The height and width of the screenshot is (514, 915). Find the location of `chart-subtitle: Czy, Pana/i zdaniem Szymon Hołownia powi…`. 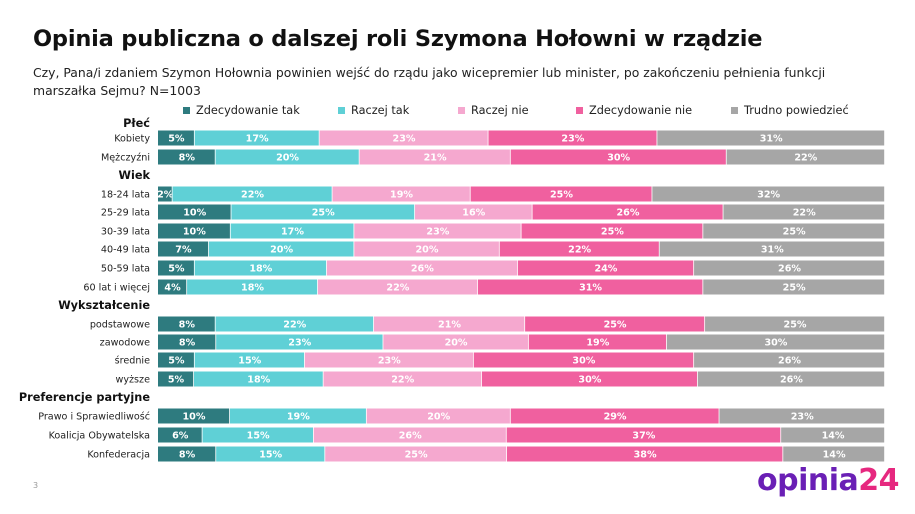

chart-subtitle: Czy, Pana/i zdaniem Szymon Hołownia powi… is located at coordinates (429, 81).